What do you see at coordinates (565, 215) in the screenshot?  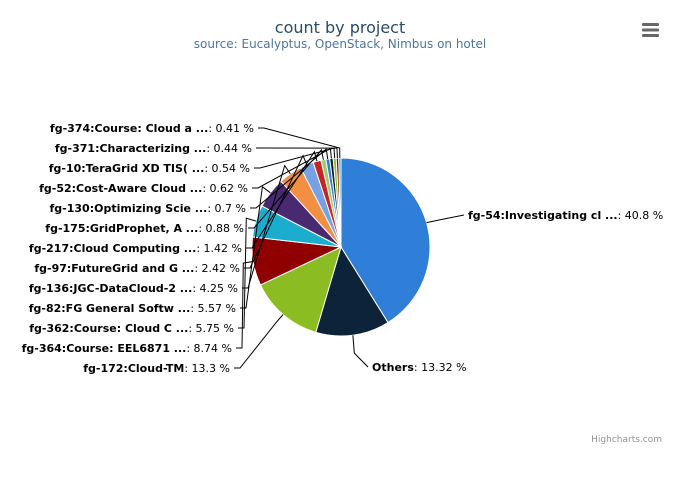 I see `data-label-fg-54-investigating-cl: fg-54:Investigating cl ...: 40.8 %` at bounding box center [565, 215].